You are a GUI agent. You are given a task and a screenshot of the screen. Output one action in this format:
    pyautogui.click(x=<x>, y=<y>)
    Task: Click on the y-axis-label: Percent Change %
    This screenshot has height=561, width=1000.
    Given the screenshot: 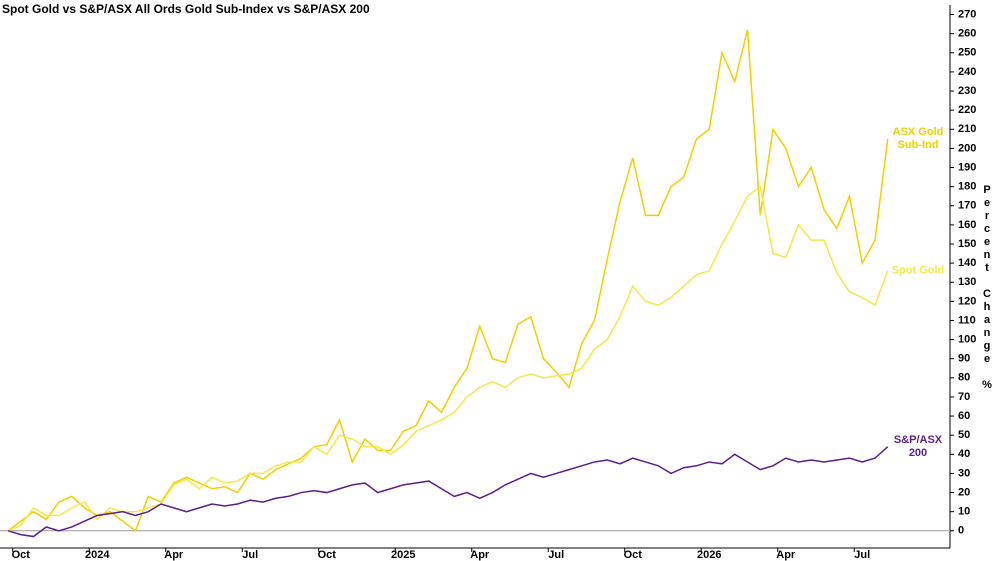 What is the action you would take?
    pyautogui.click(x=987, y=288)
    